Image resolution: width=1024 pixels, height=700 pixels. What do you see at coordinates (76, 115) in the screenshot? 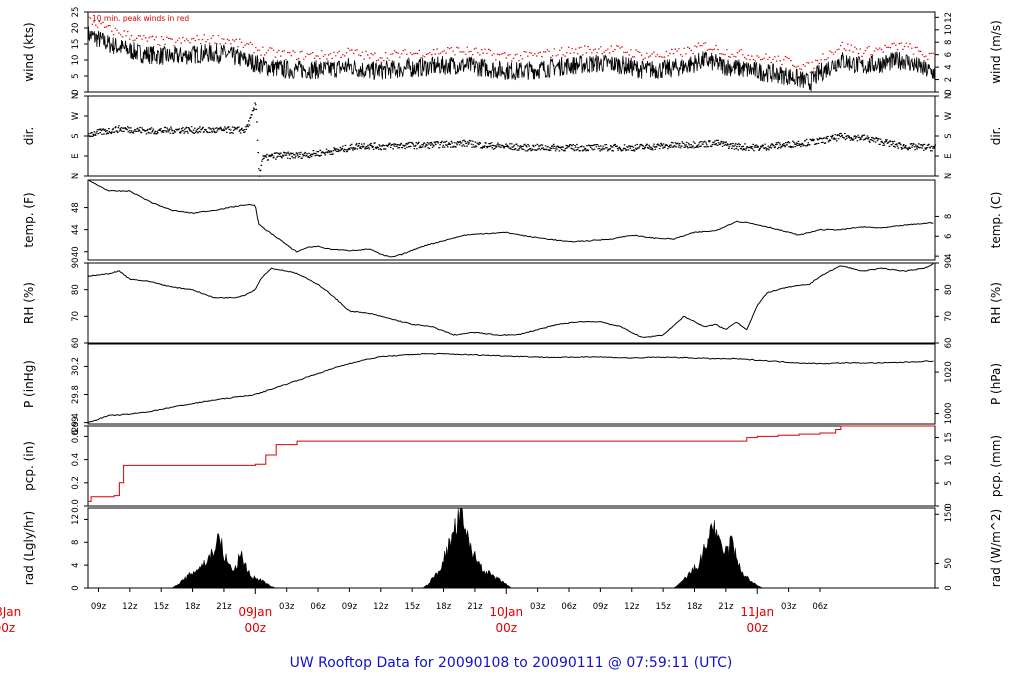
I see `y-tick-label-left: W` at bounding box center [76, 115].